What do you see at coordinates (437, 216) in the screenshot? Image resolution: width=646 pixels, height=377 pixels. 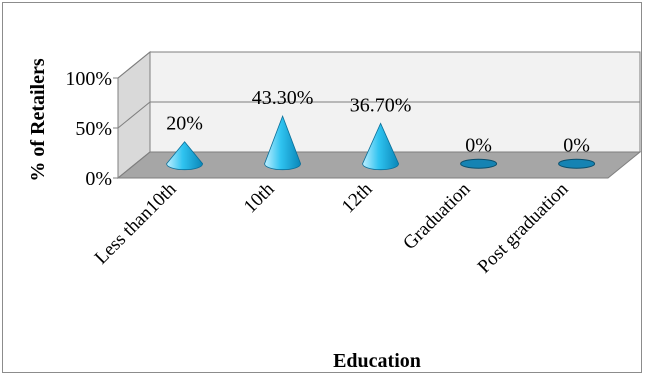 I see `x-tick-label: Graduation` at bounding box center [437, 216].